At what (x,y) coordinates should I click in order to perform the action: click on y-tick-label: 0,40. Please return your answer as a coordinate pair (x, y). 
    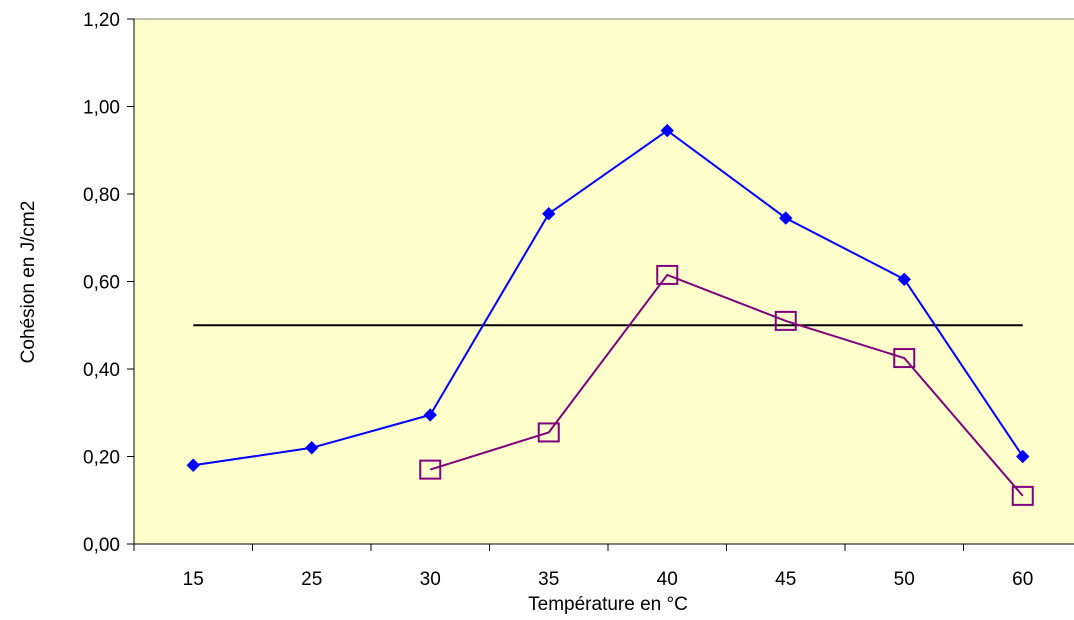
    Looking at the image, I should click on (101, 370).